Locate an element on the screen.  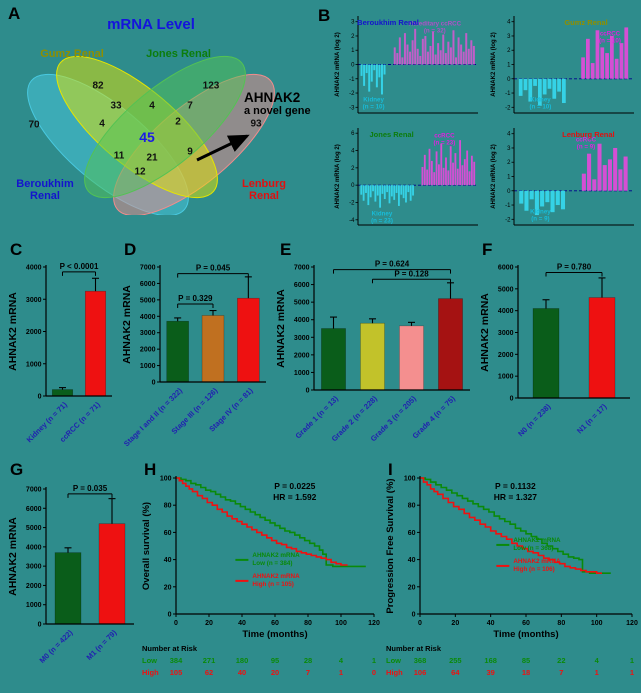
venn-count-center-top: 4 is located at coordinates (152, 106).